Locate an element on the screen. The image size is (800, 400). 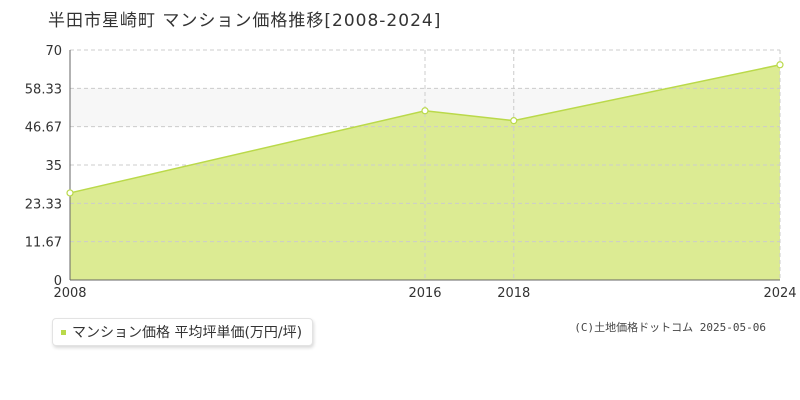
y-tick-label: 23.33 is located at coordinates (43, 204).